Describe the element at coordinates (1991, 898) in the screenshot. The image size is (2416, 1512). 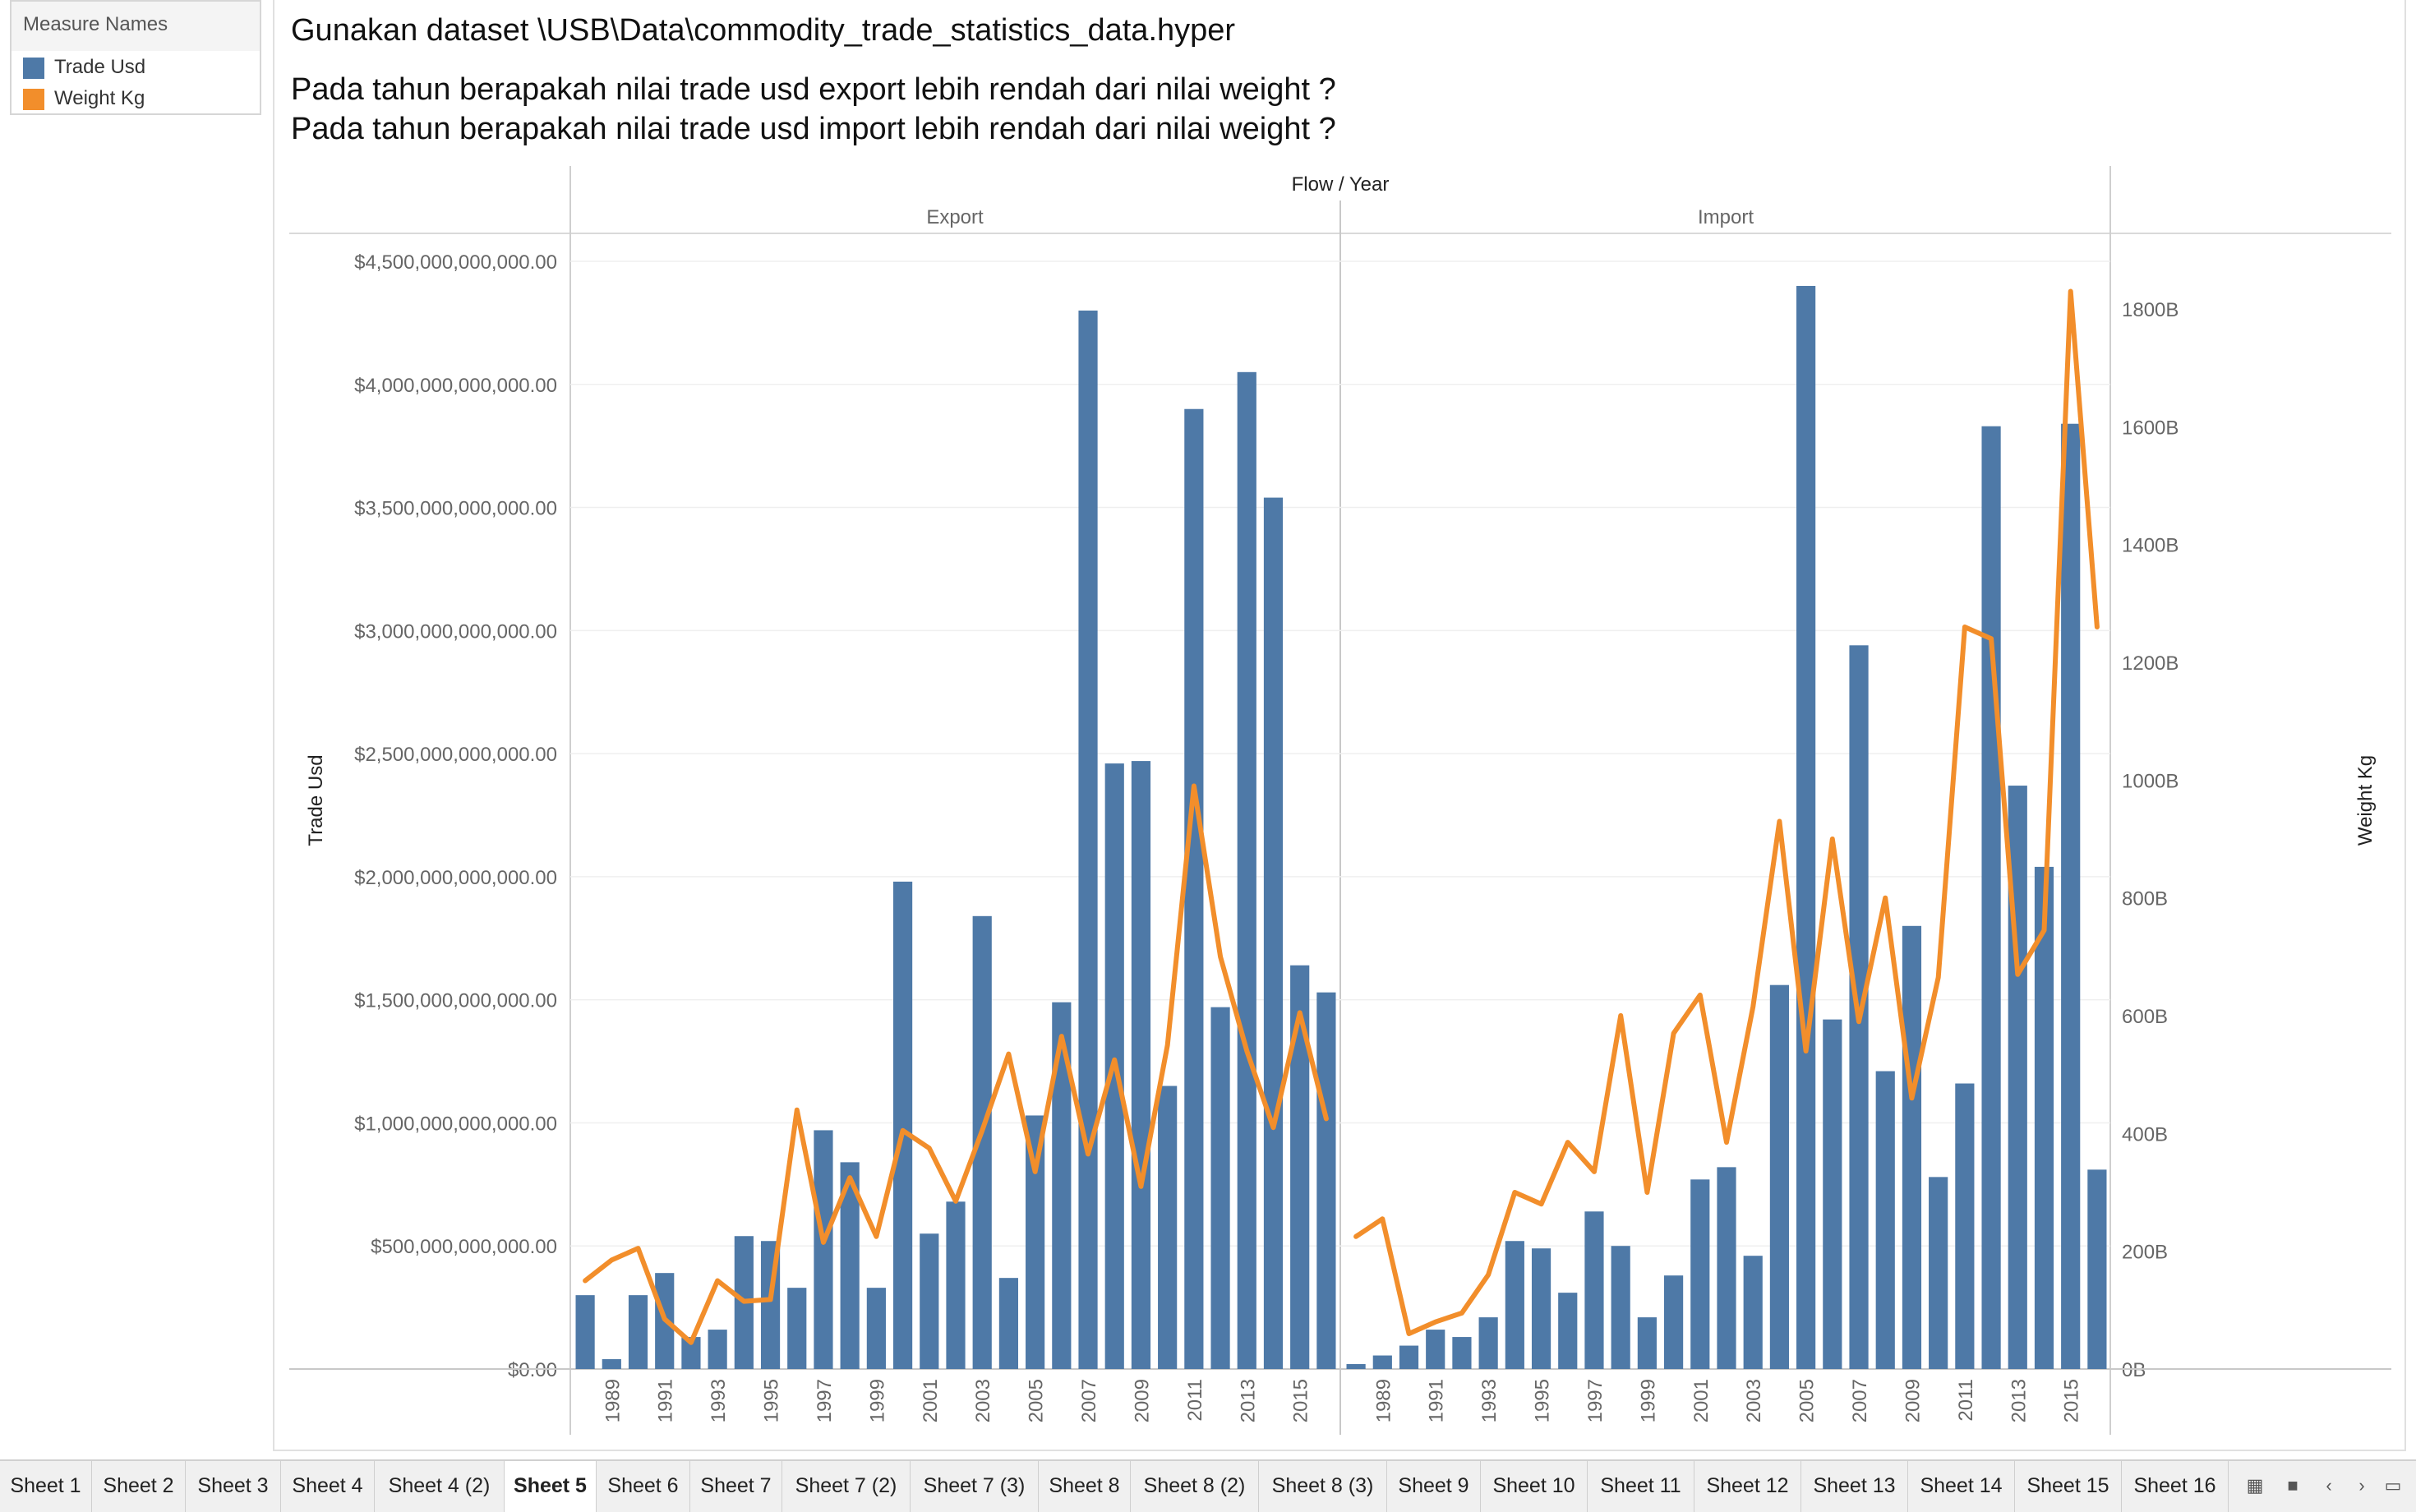
I see `bar-import-2012` at that location.